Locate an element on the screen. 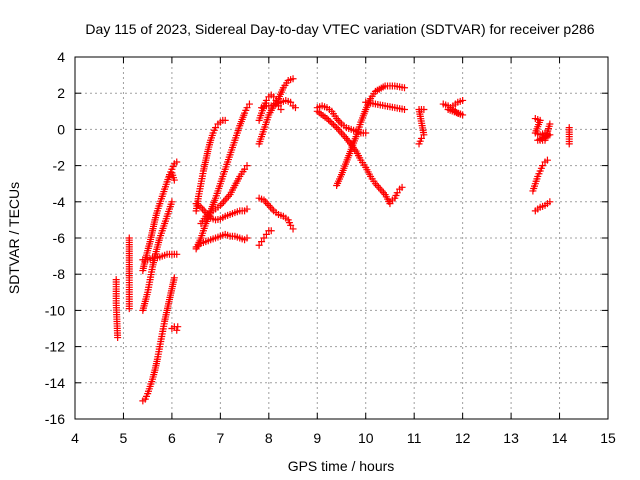 The height and width of the screenshot is (480, 640). y-tick-labels: 4 2 0 -2 -4 -6 -8 -10 -12 -14 -16 is located at coordinates (55, 238).